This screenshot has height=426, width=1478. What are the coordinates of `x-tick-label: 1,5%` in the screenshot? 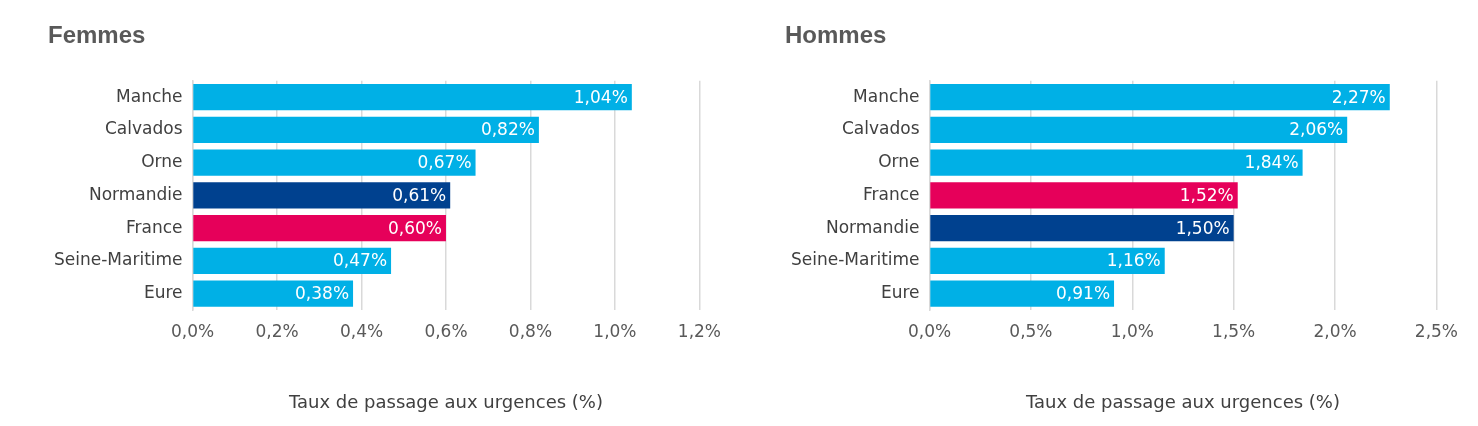 It's located at (1234, 330).